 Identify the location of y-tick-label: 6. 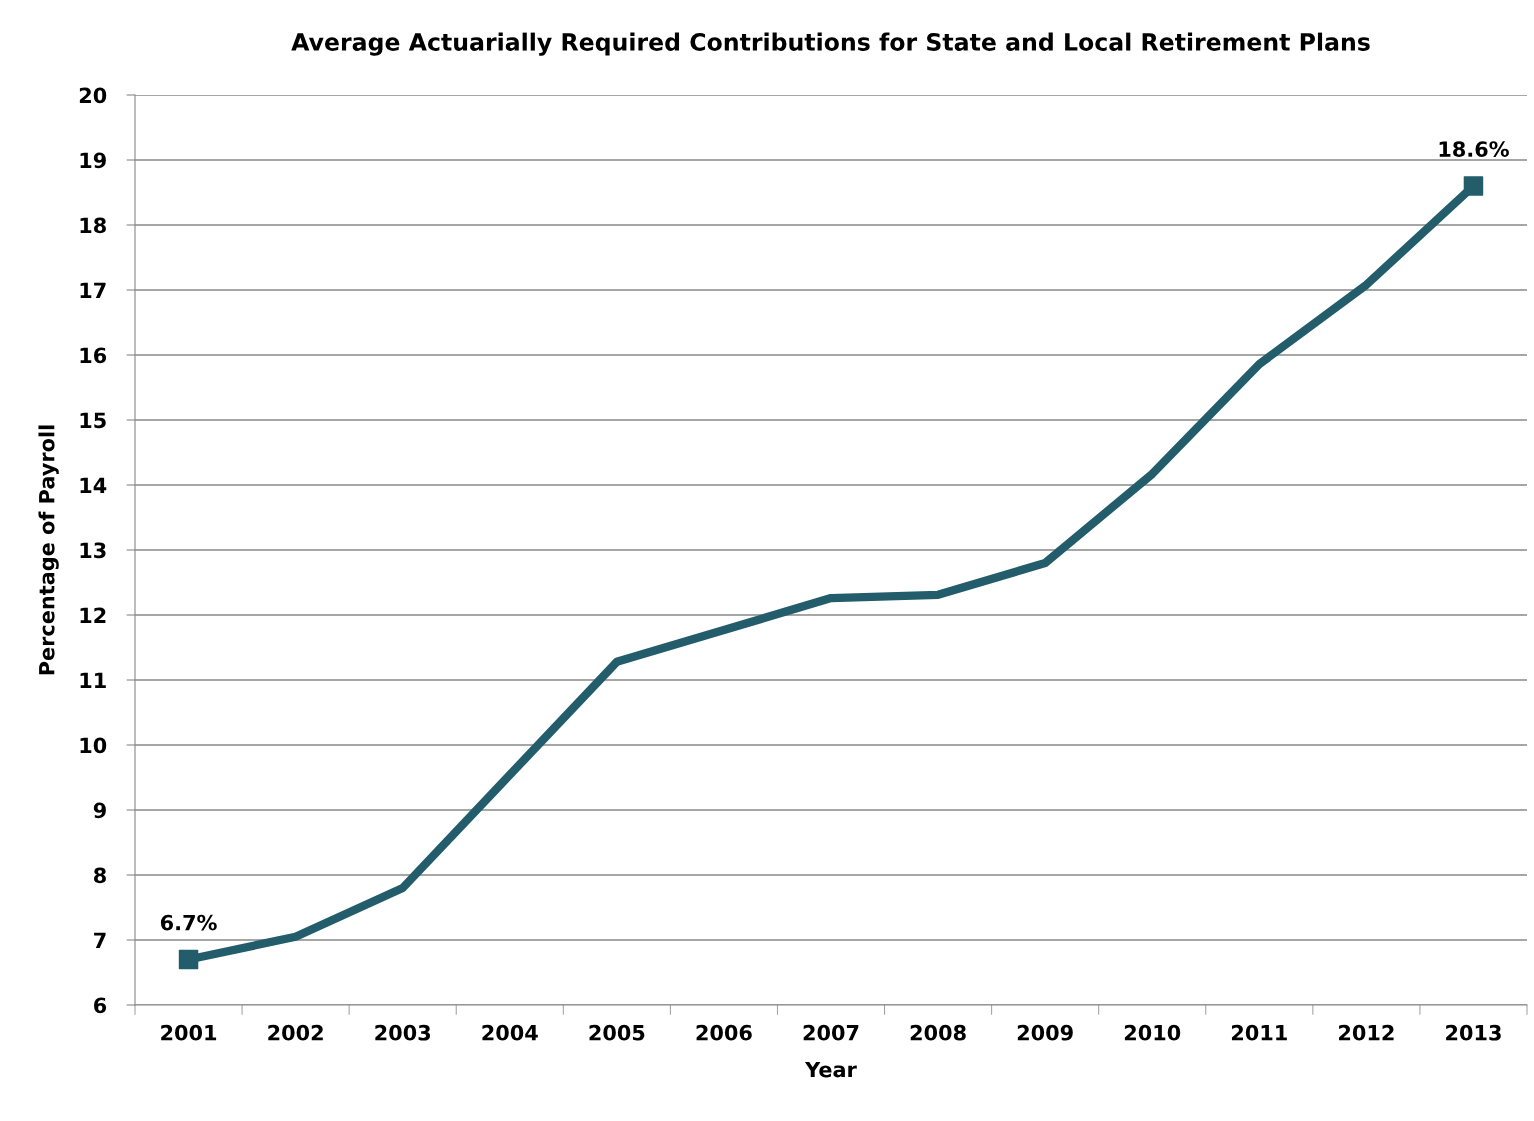
(100, 1005).